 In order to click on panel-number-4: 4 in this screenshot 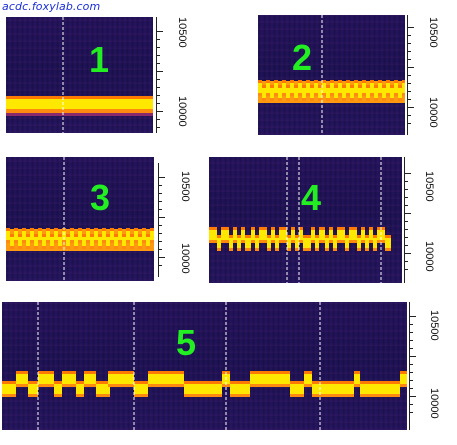, I will do `click(311, 197)`.